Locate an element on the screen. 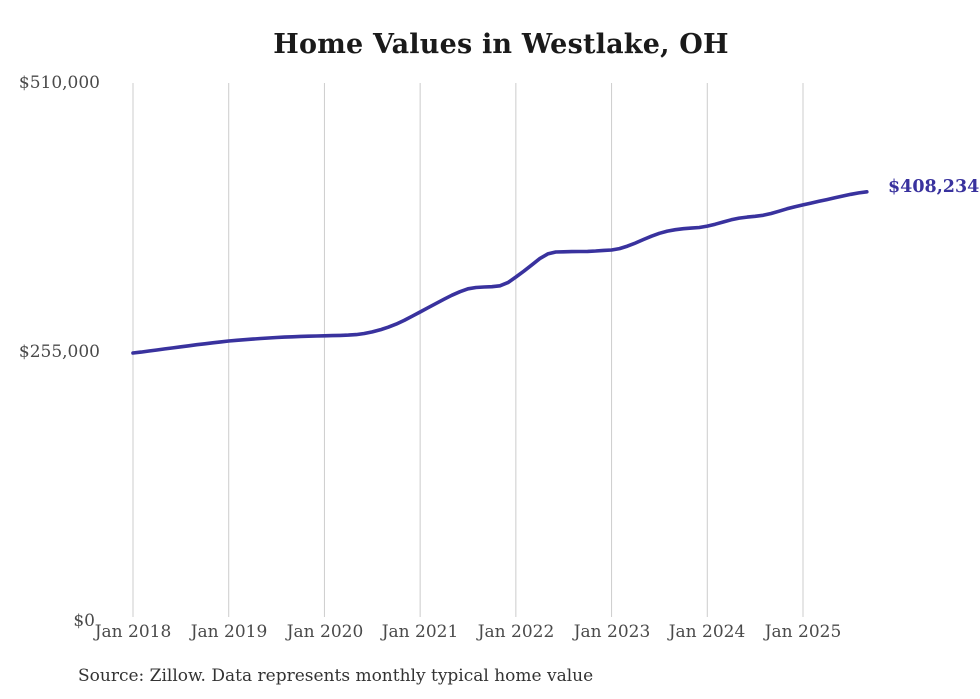 The width and height of the screenshot is (980, 699). y-tick-label-510000: $510,000 is located at coordinates (59, 83).